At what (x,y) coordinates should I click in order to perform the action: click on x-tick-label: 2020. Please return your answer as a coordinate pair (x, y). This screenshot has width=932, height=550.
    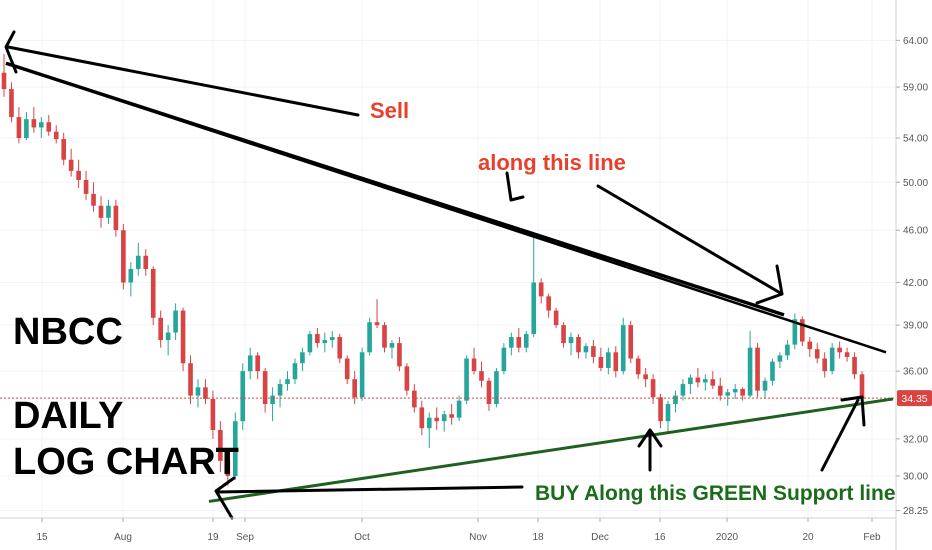
    Looking at the image, I should click on (727, 537).